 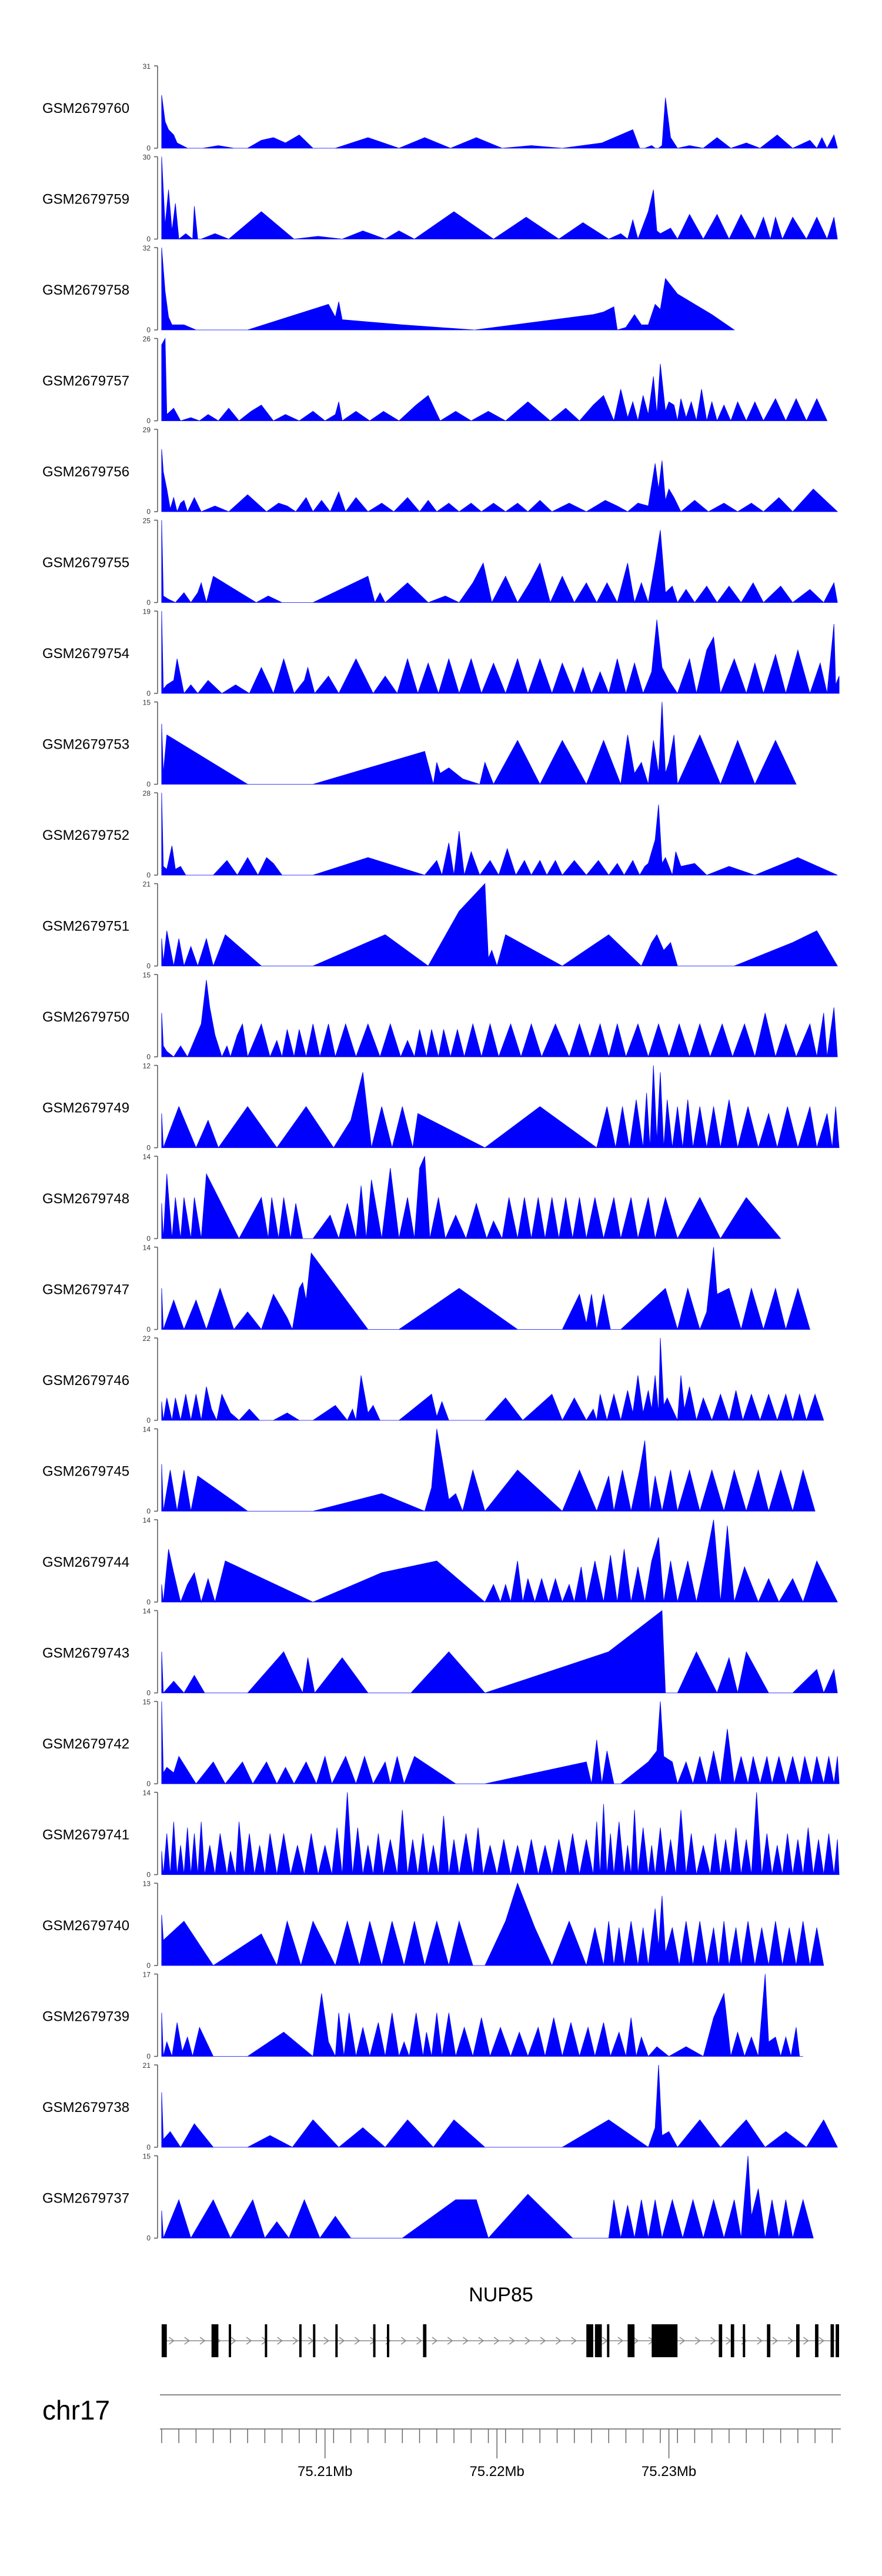 I want to click on axis-tick-label: 75.22Mb, so click(x=496, y=2472).